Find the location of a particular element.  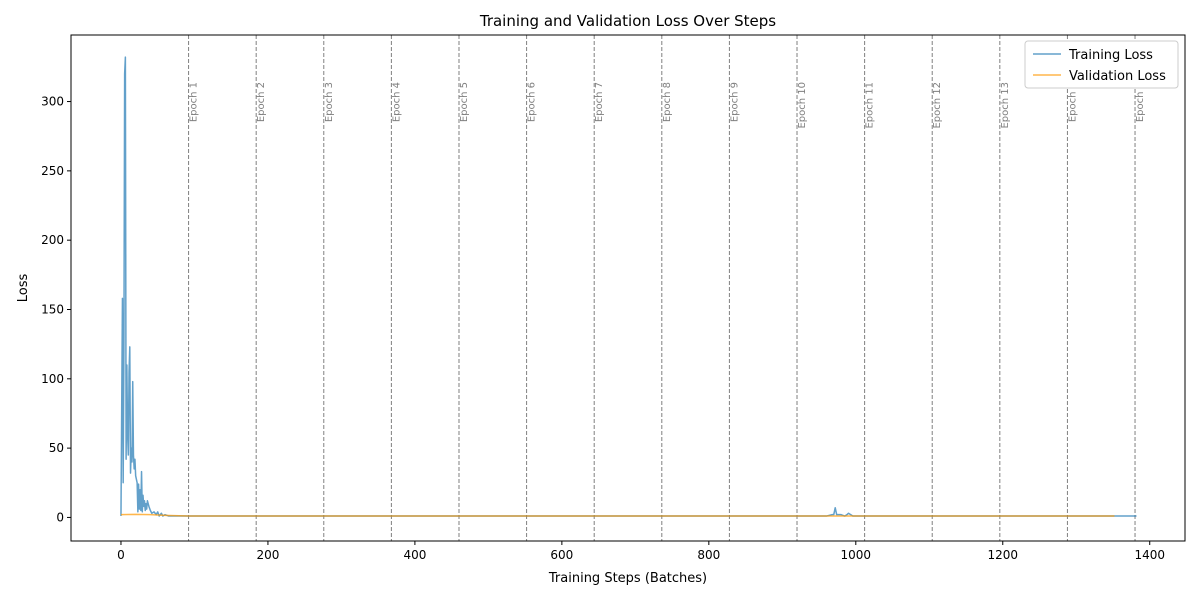

epoch-marker-label: Epoch 5 is located at coordinates (464, 102).